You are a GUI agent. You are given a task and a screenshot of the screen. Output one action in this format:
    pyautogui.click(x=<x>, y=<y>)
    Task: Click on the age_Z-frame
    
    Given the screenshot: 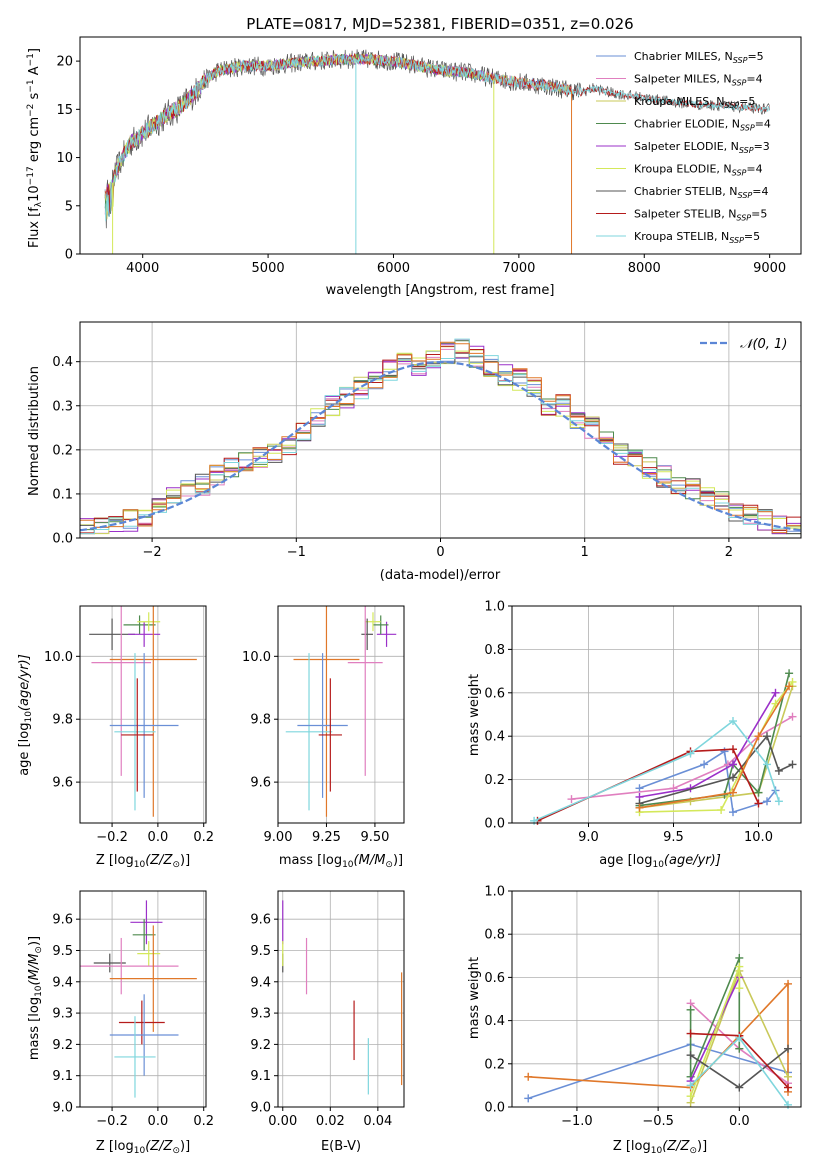 What is the action you would take?
    pyautogui.click(x=143, y=714)
    